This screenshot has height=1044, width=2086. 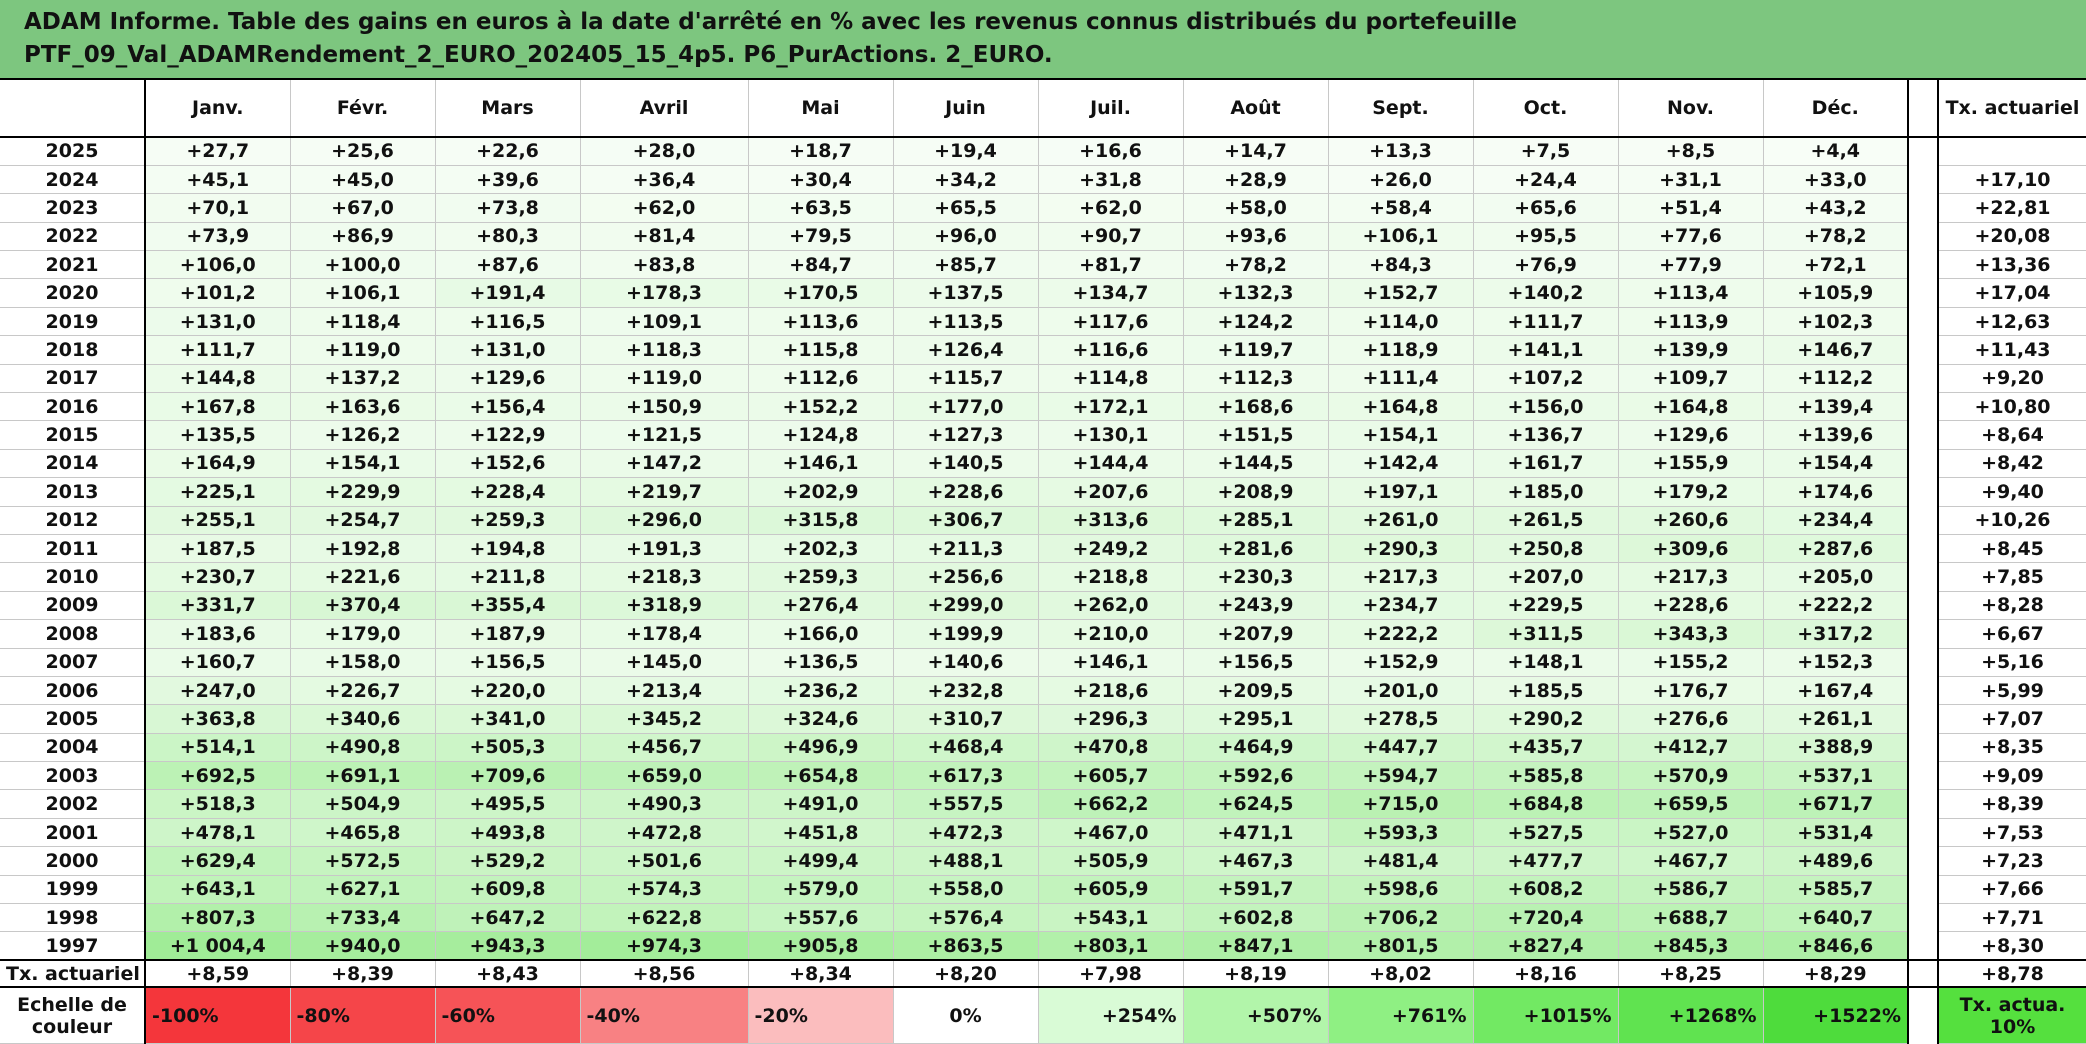 I want to click on gain-cell: +114,0, so click(x=1400, y=321).